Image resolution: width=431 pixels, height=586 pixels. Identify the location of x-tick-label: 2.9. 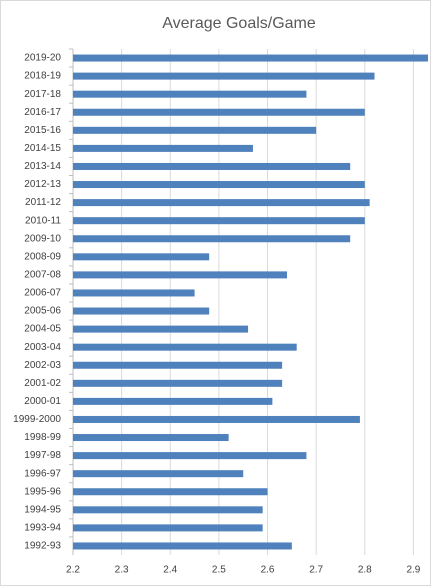
(413, 570).